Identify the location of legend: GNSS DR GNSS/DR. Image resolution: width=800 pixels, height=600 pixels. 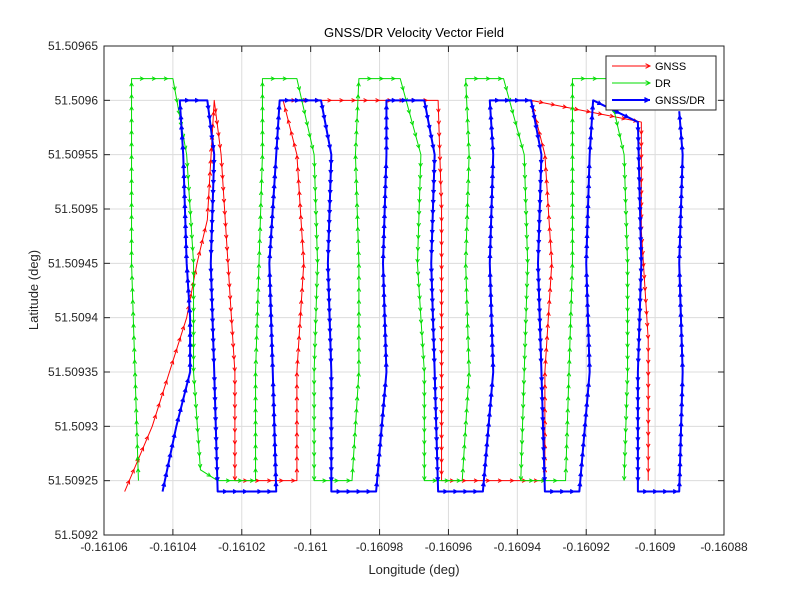
(661, 83).